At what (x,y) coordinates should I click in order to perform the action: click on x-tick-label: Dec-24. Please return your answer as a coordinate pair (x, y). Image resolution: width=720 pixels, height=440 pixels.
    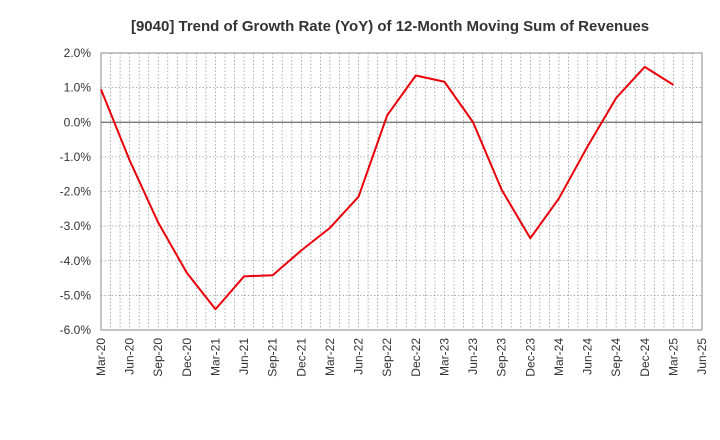
    Looking at the image, I should click on (645, 357).